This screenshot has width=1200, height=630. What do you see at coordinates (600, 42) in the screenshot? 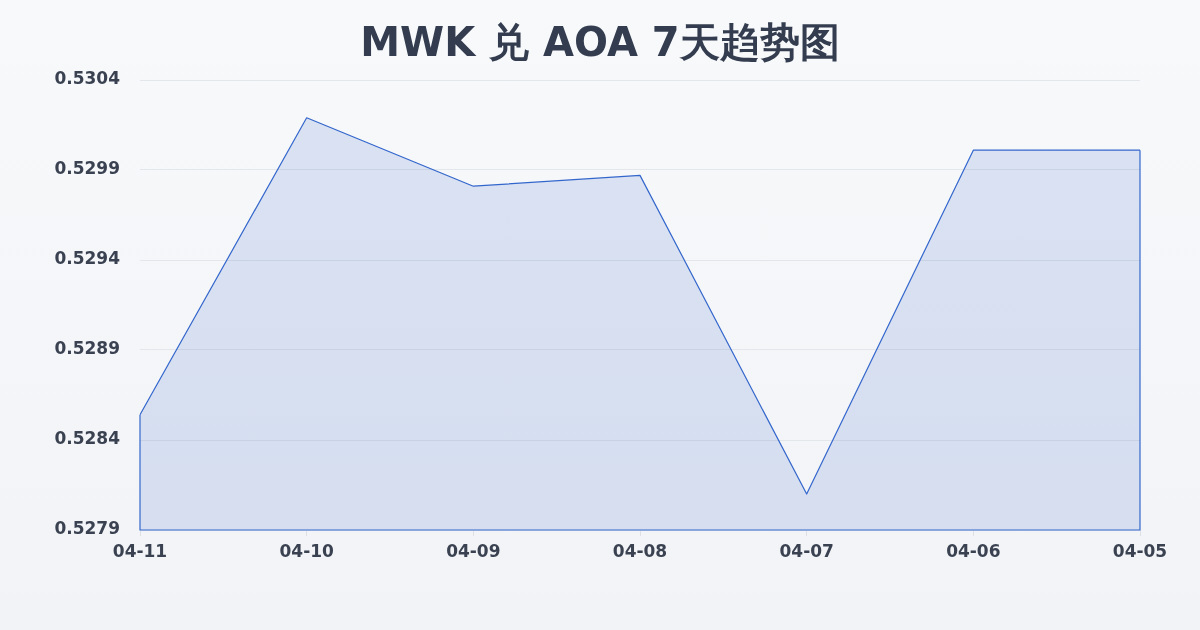
I see `chart-title: MWK 兑 AOA 7天趋势图` at bounding box center [600, 42].